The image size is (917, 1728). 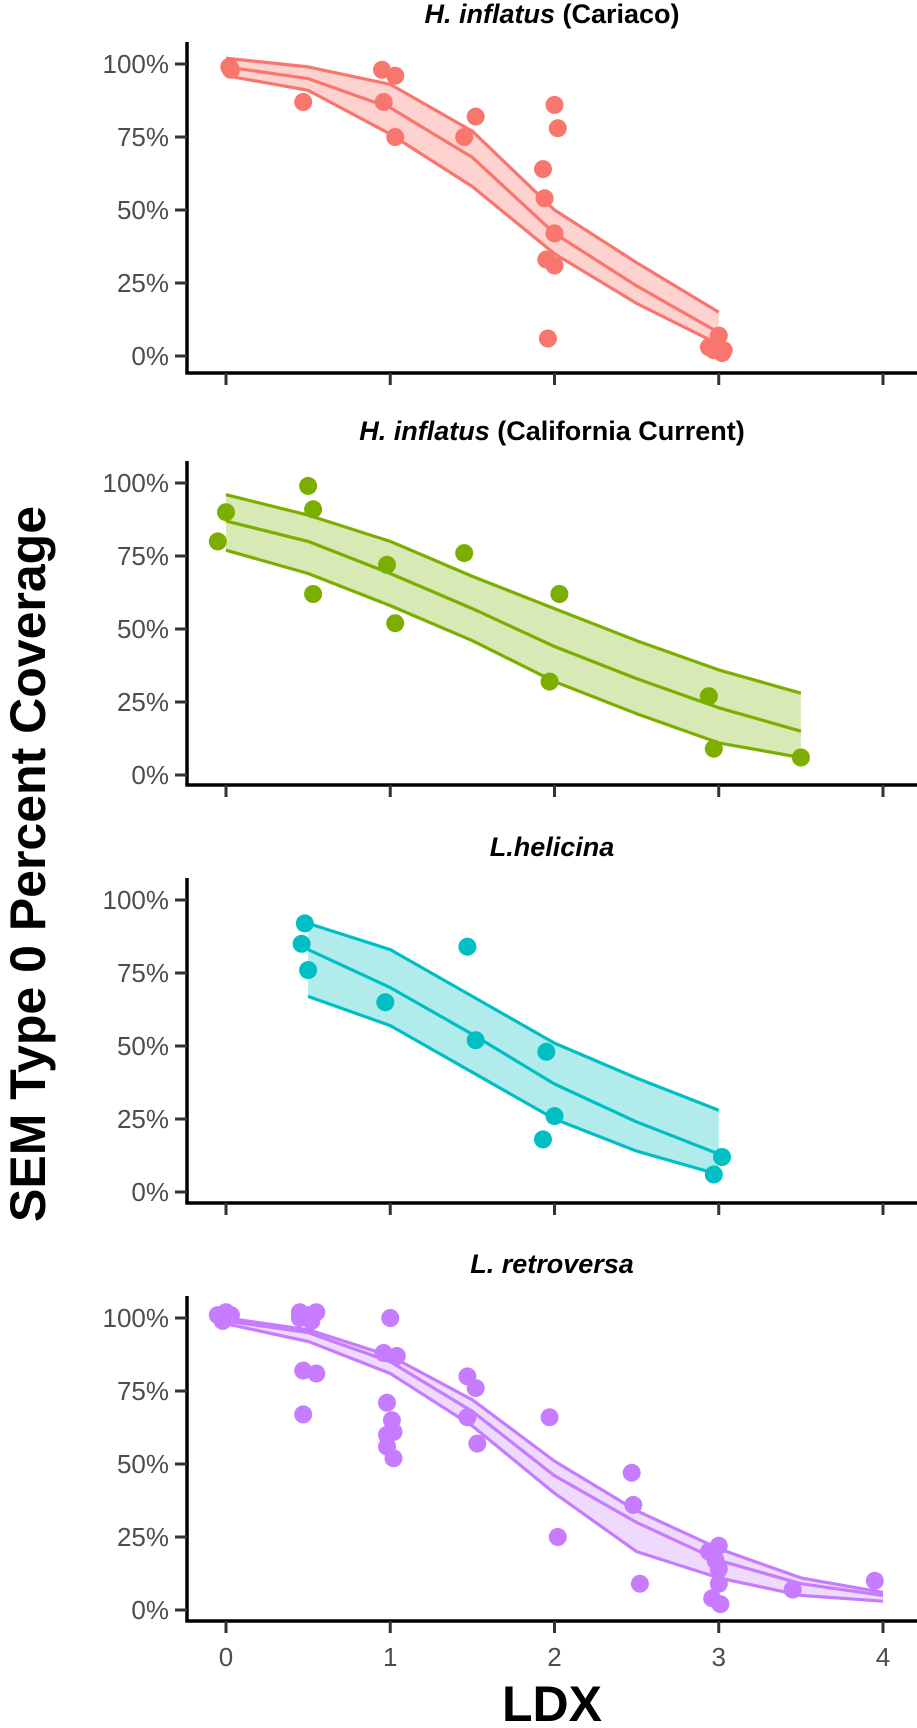 I want to click on panel-title: H. inflatus (Cariaco), so click(x=551, y=14).